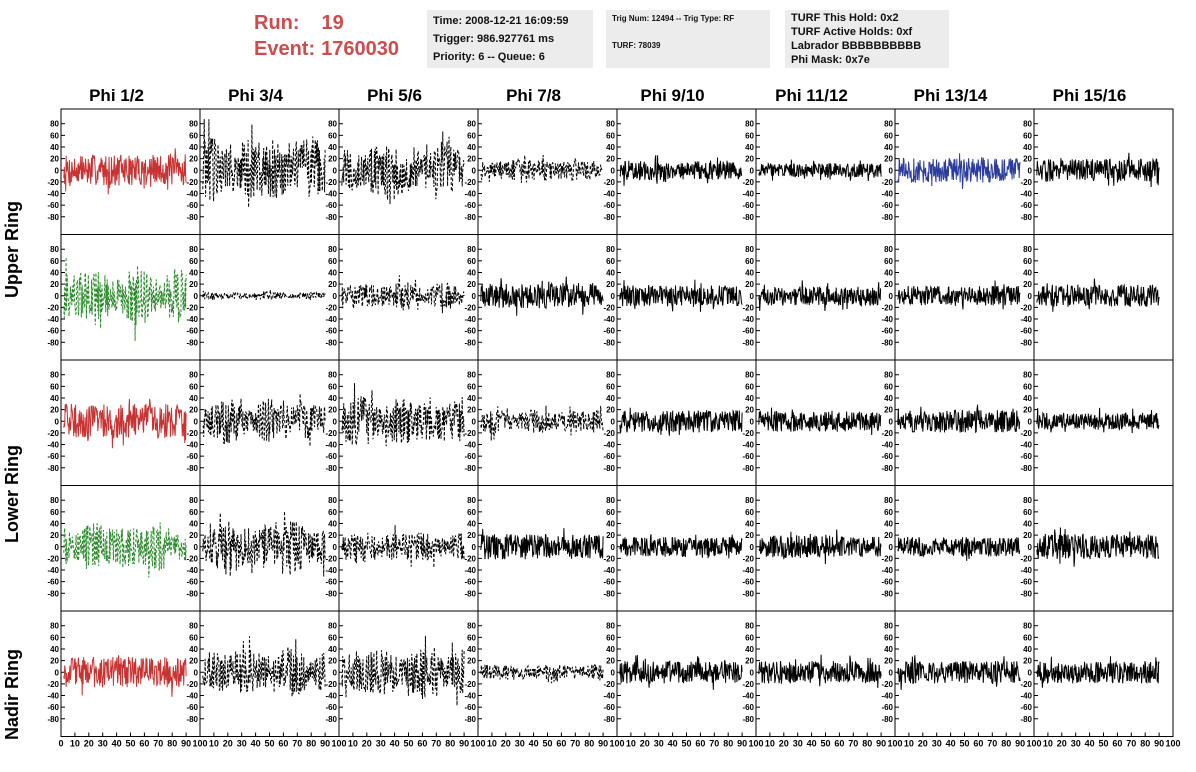 Image resolution: width=1196 pixels, height=772 pixels. I want to click on x-tick-label: 20, so click(228, 744).